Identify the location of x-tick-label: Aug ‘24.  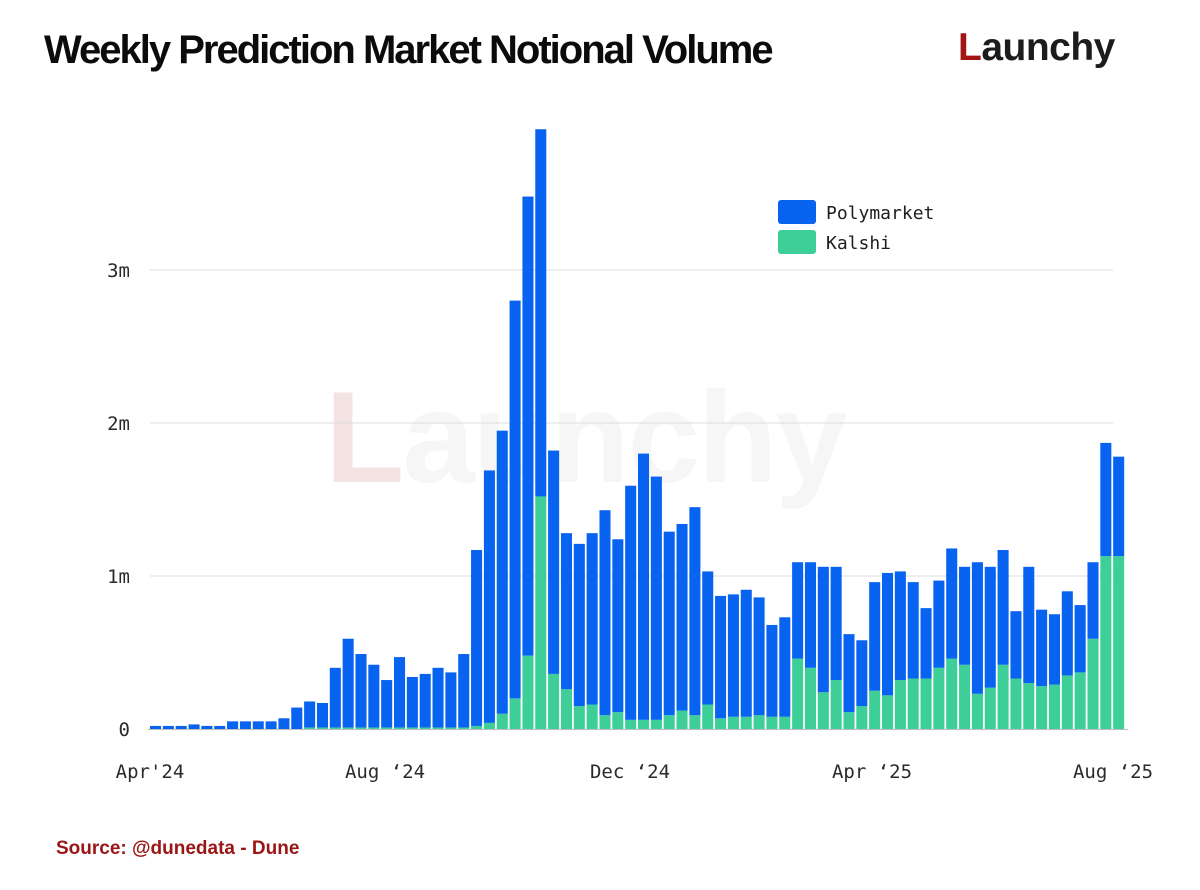
(385, 772).